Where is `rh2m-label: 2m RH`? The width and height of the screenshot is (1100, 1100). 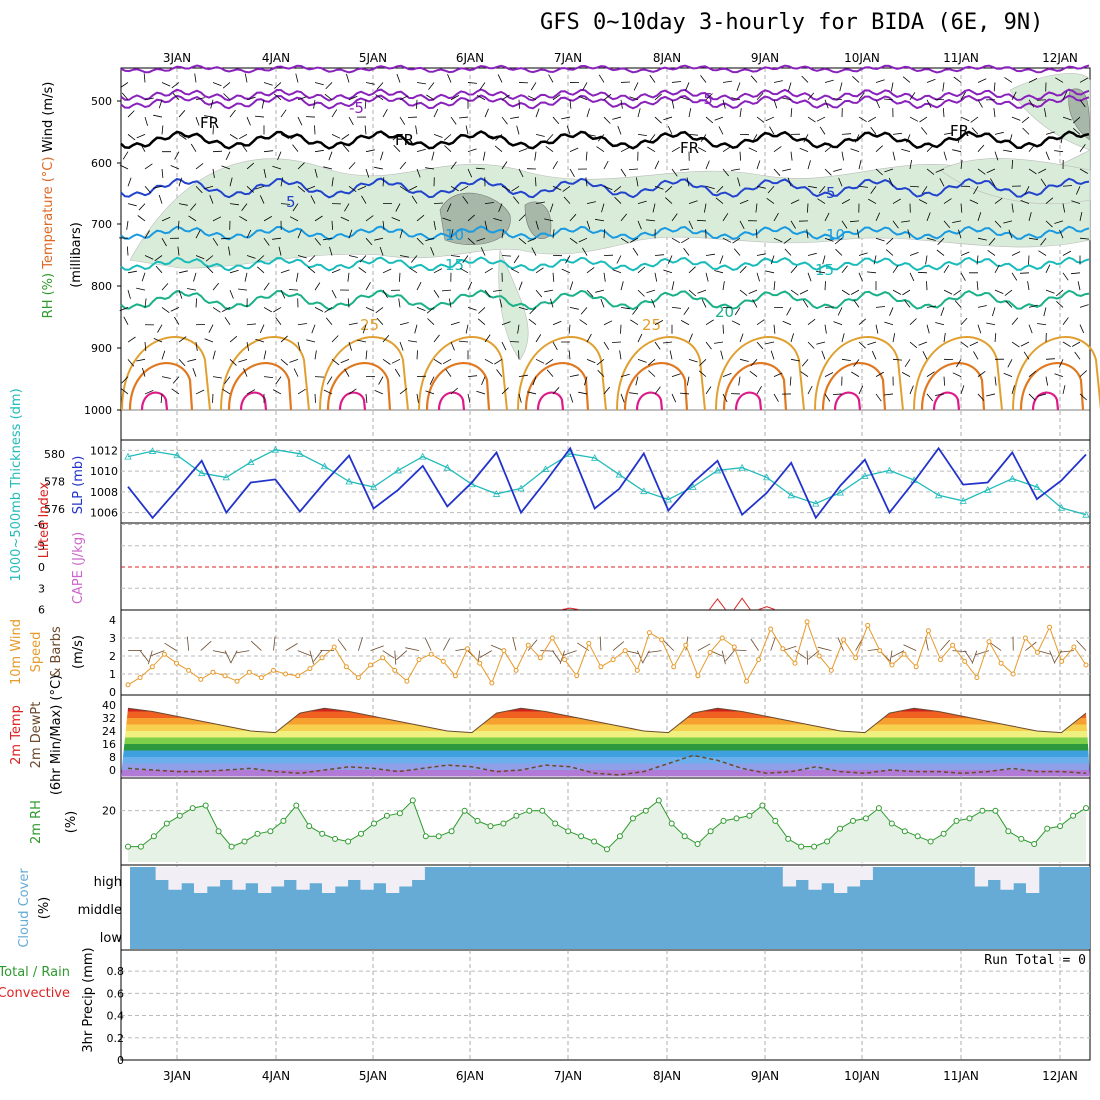
rh2m-label: 2m RH is located at coordinates (36, 822).